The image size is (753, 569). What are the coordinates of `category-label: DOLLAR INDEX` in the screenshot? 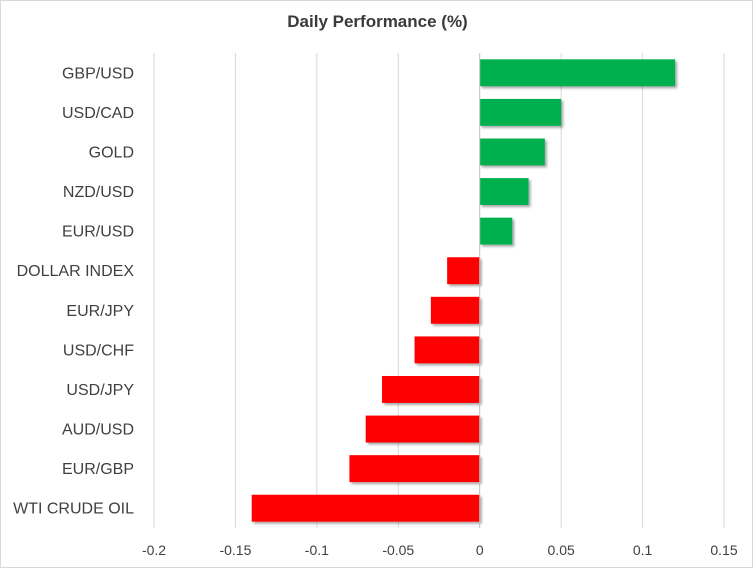 It's located at (76, 271).